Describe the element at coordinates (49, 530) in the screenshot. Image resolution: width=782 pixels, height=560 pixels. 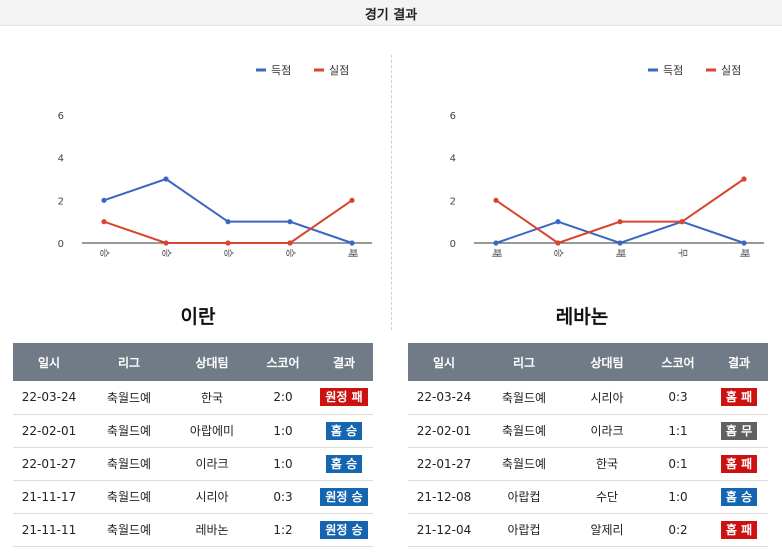
I see `cell-date: 21-11-11` at that location.